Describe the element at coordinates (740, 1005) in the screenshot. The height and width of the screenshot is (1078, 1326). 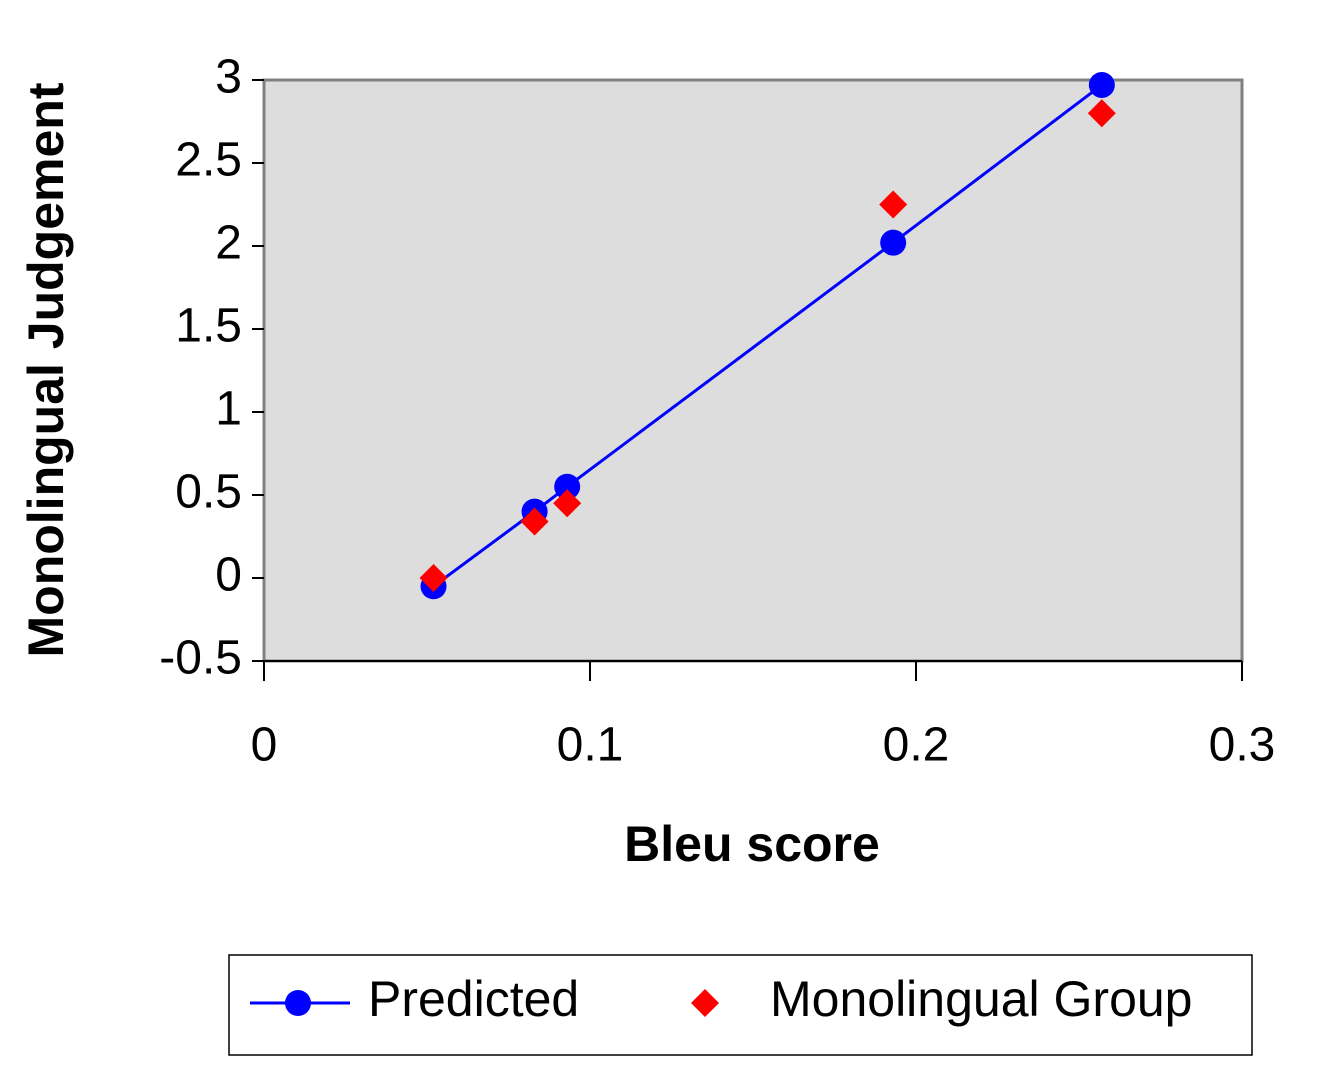
I see `legend` at that location.